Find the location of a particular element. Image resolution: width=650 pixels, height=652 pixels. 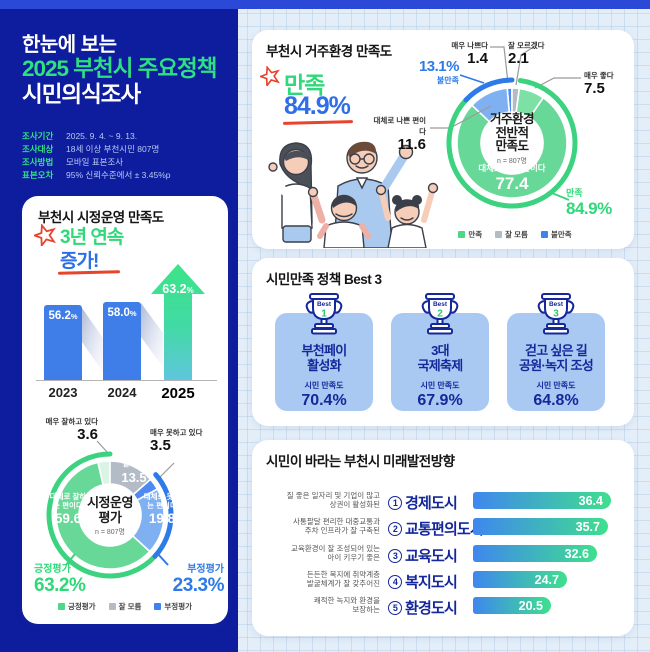

rank-number-circle: 4 is located at coordinates (395, 581).